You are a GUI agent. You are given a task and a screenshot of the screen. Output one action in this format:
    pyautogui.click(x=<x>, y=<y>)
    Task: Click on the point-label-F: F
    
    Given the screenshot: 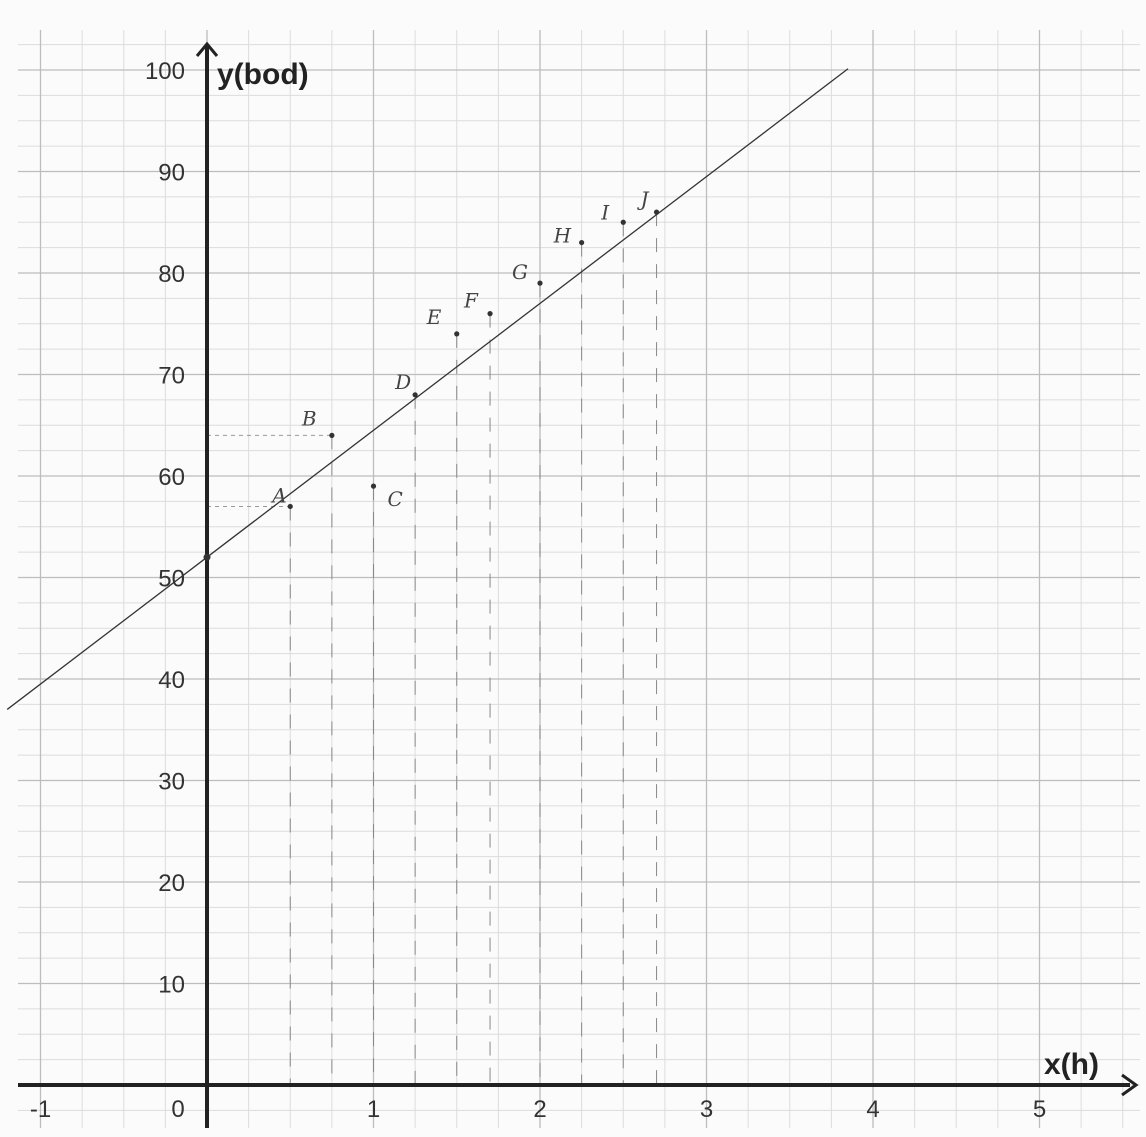 What is the action you would take?
    pyautogui.click(x=471, y=301)
    